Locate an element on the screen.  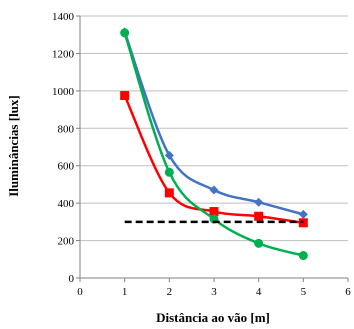
y-tick-label: 400 is located at coordinates (66, 204).